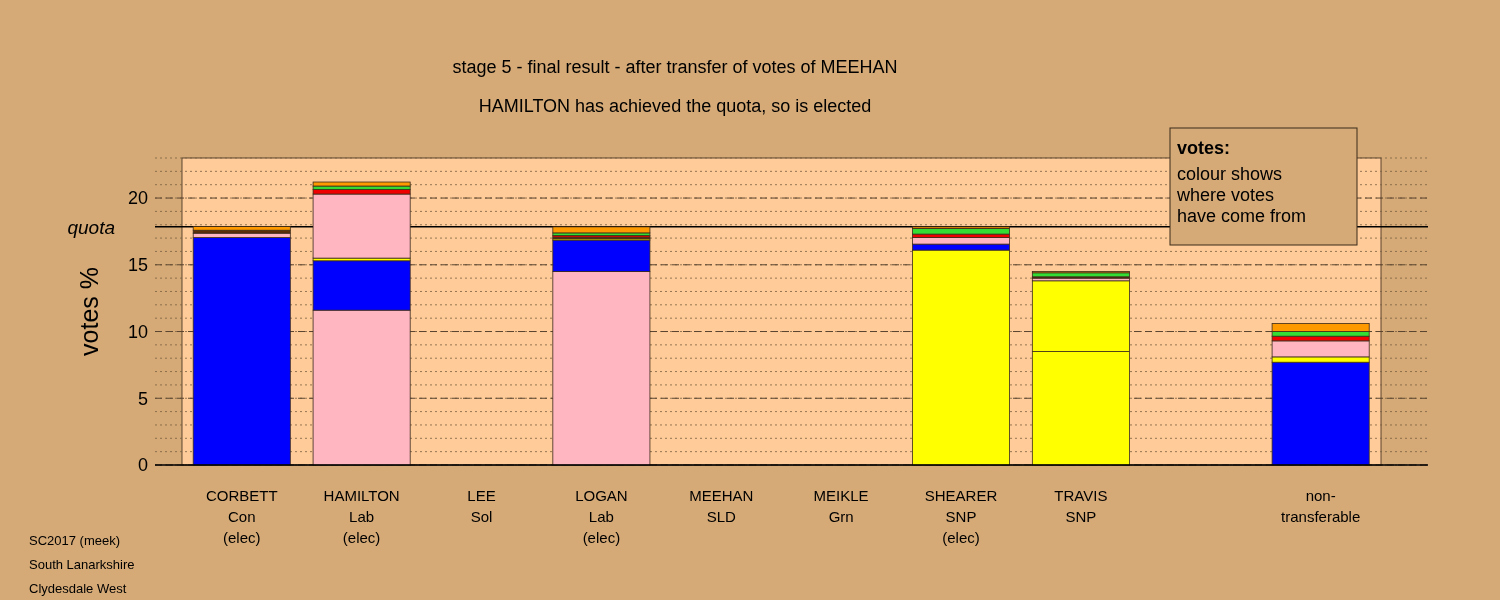 This screenshot has height=600, width=1500. Describe the element at coordinates (601, 516) in the screenshot. I see `x-tick-label: LOGAN Lab (elec)` at that location.